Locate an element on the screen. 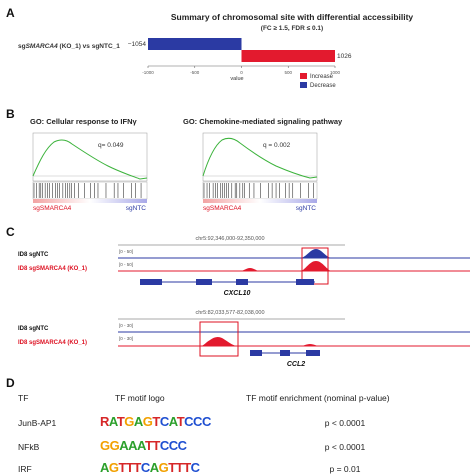  x-axis-label: value is located at coordinates (236, 79).